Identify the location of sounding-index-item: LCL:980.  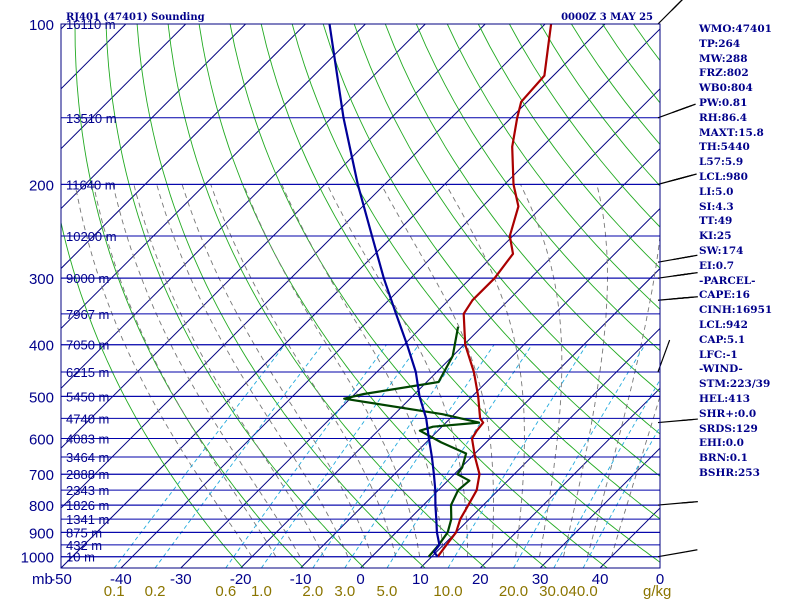
(723, 176).